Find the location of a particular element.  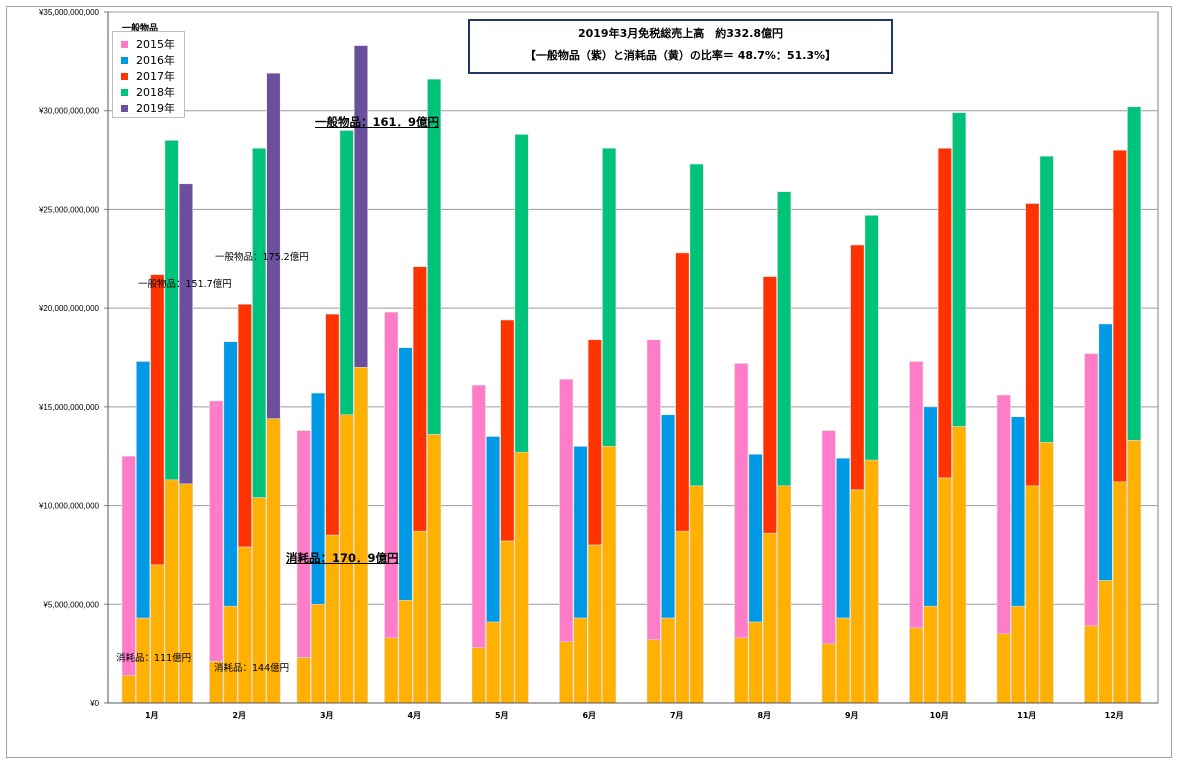

x-tick-label: 11月 is located at coordinates (1026, 715).